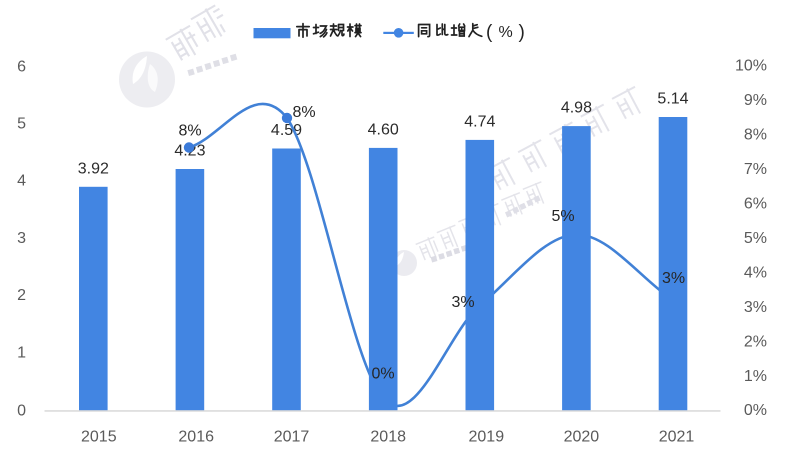 This screenshot has height=453, width=800. Describe the element at coordinates (21, 238) in the screenshot. I see `svg-text: 3` at that location.